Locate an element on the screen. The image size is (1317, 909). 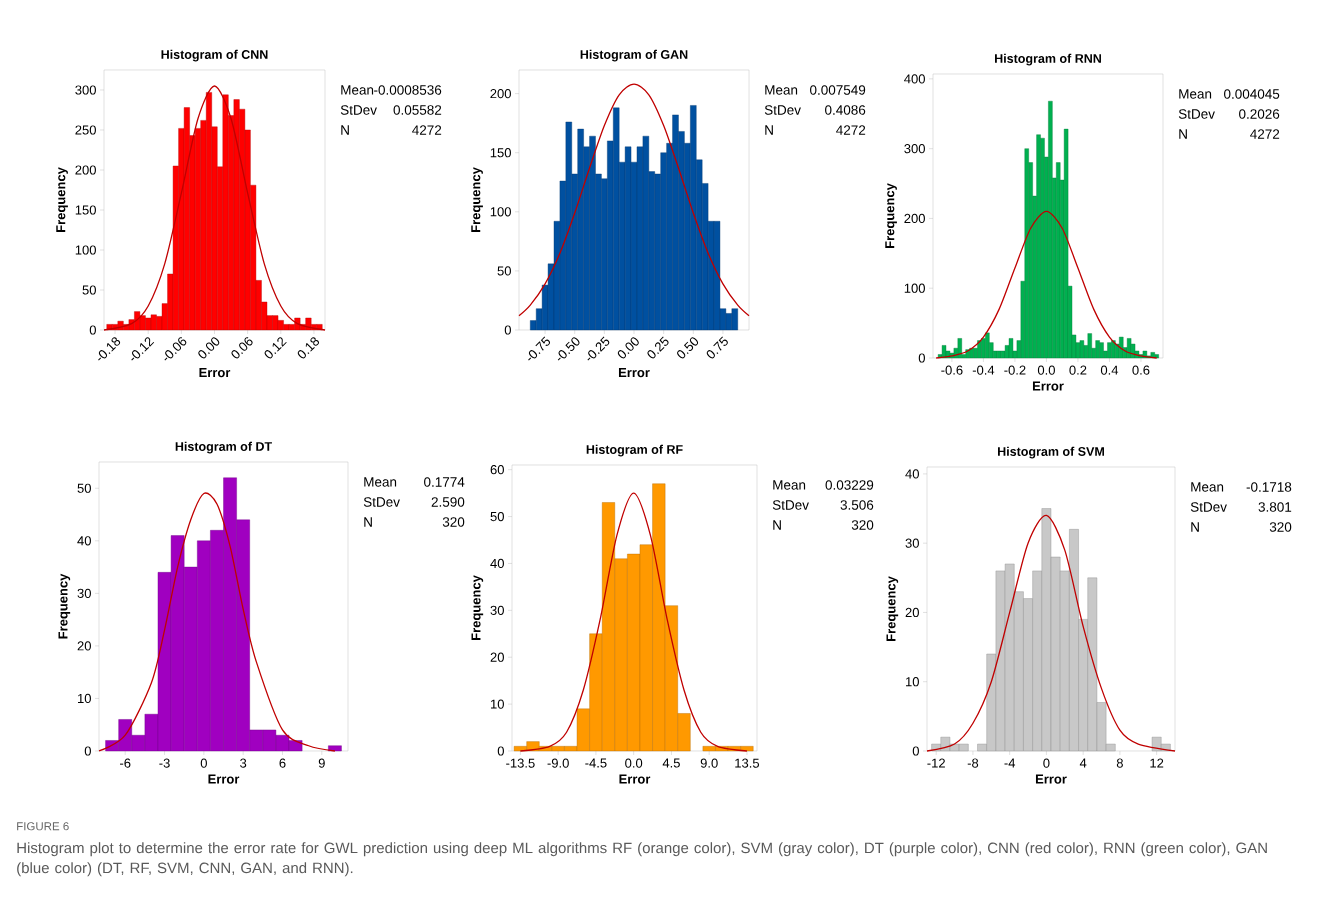
x-tick-label: 0.25 is located at coordinates (658, 347).